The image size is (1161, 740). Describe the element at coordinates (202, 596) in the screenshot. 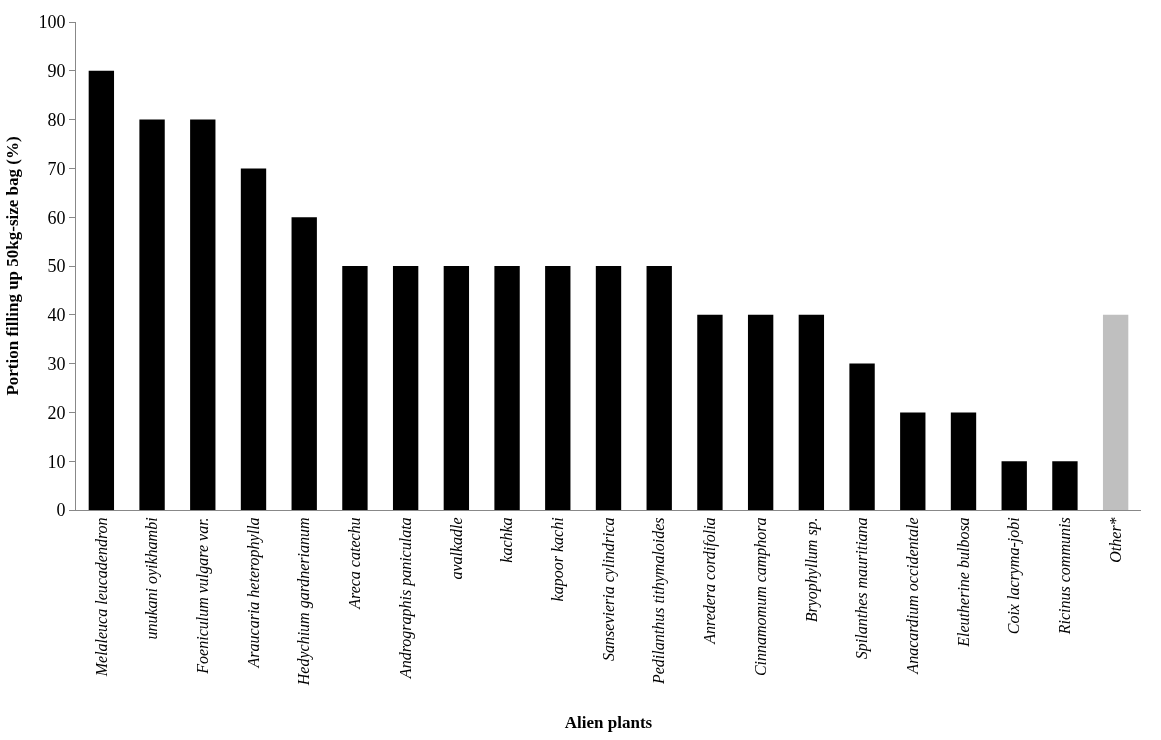

I see `x-tick-label: Foeniculum vulgare var.` at that location.